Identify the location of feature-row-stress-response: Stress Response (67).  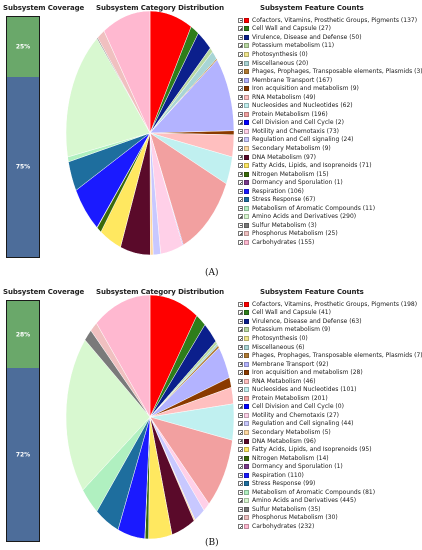
(330, 199).